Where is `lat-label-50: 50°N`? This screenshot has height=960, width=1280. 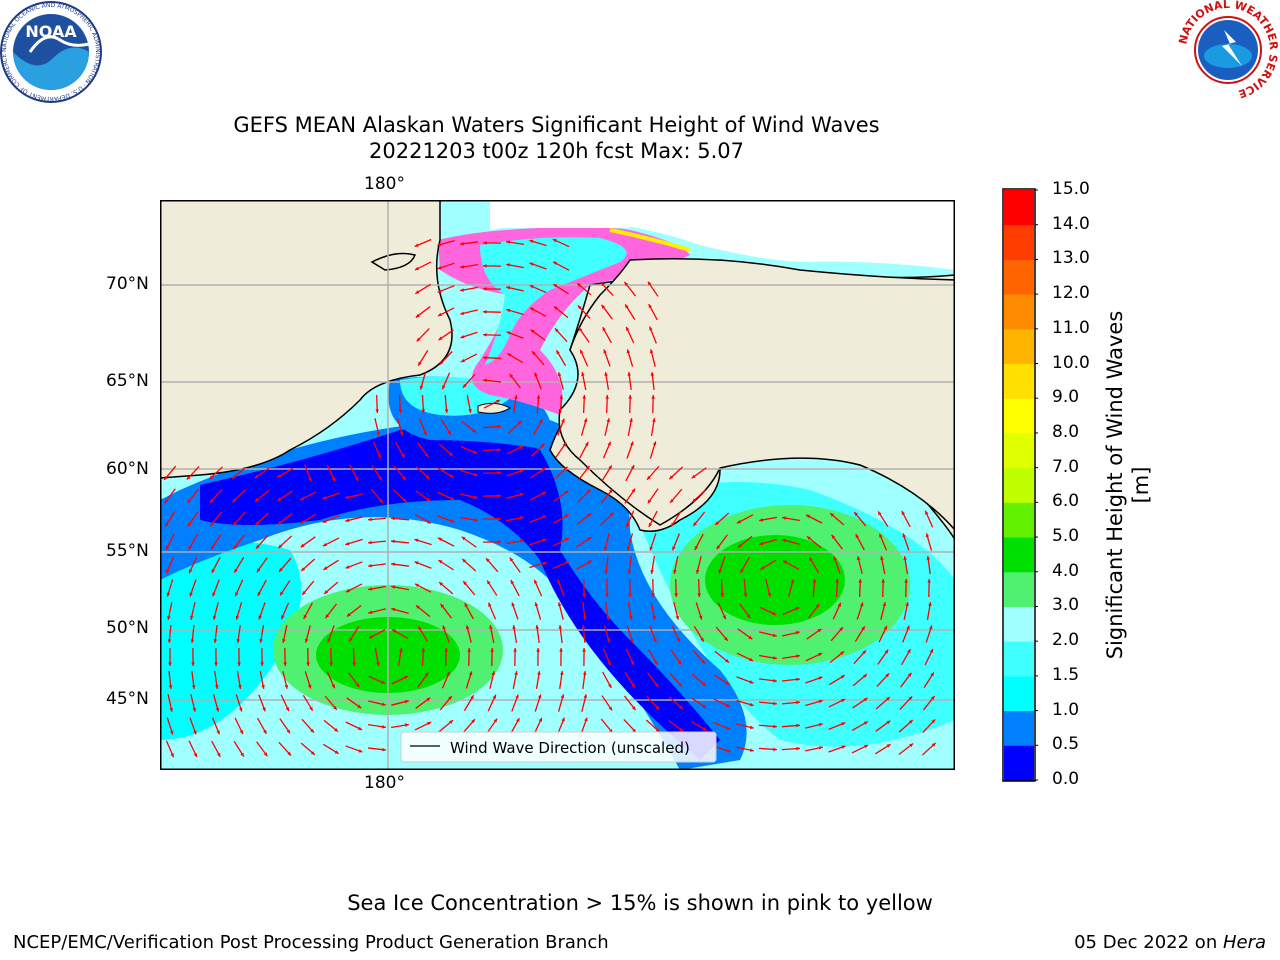 lat-label-50: 50°N is located at coordinates (127, 628).